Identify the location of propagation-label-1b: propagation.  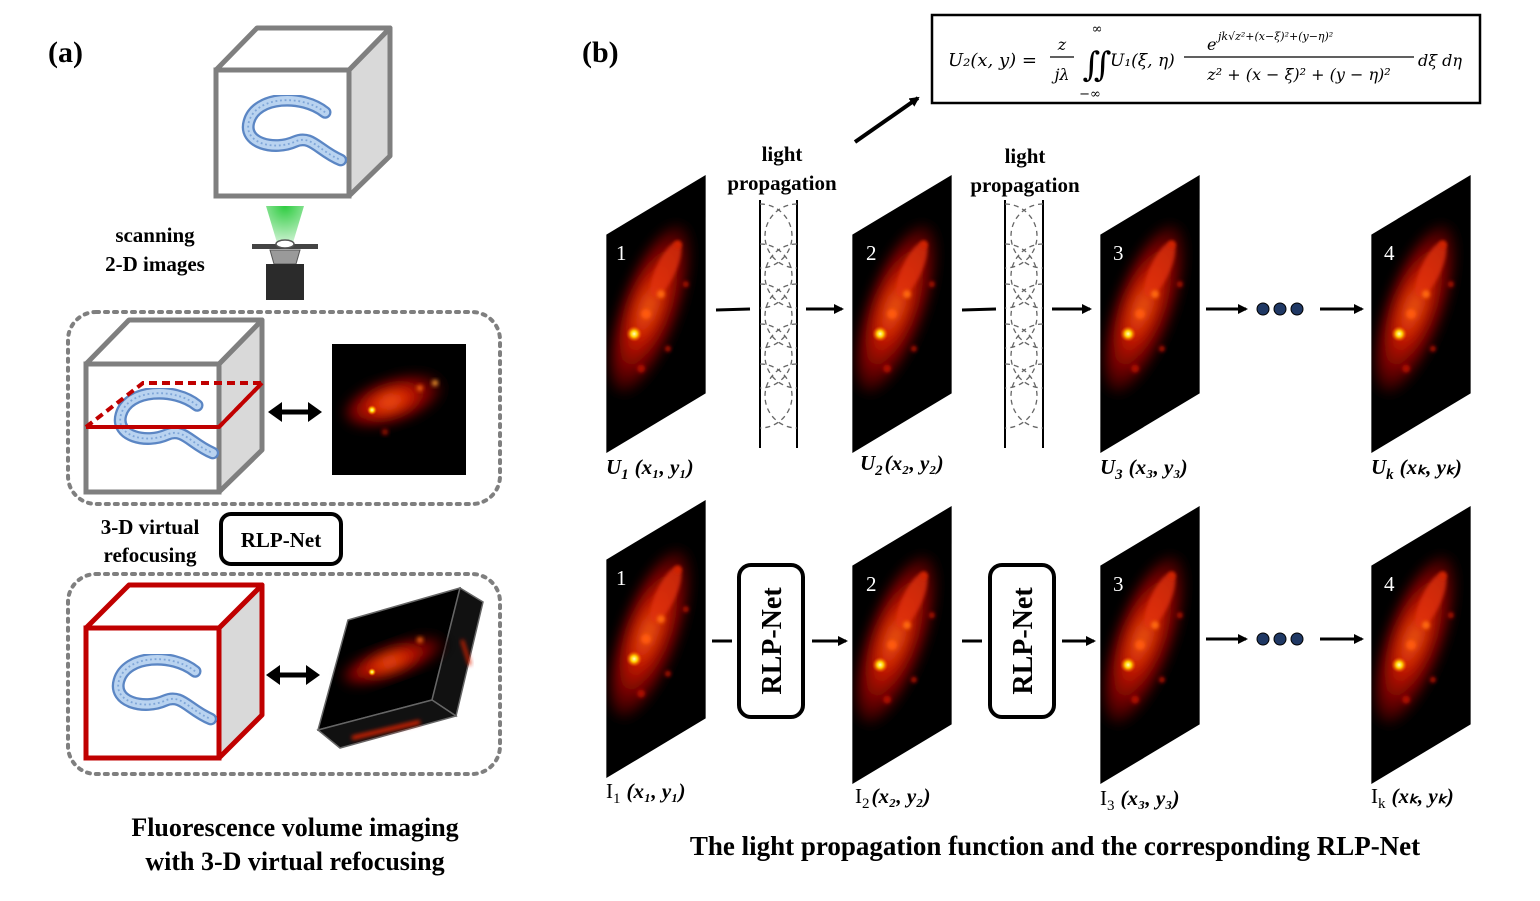
(782, 183).